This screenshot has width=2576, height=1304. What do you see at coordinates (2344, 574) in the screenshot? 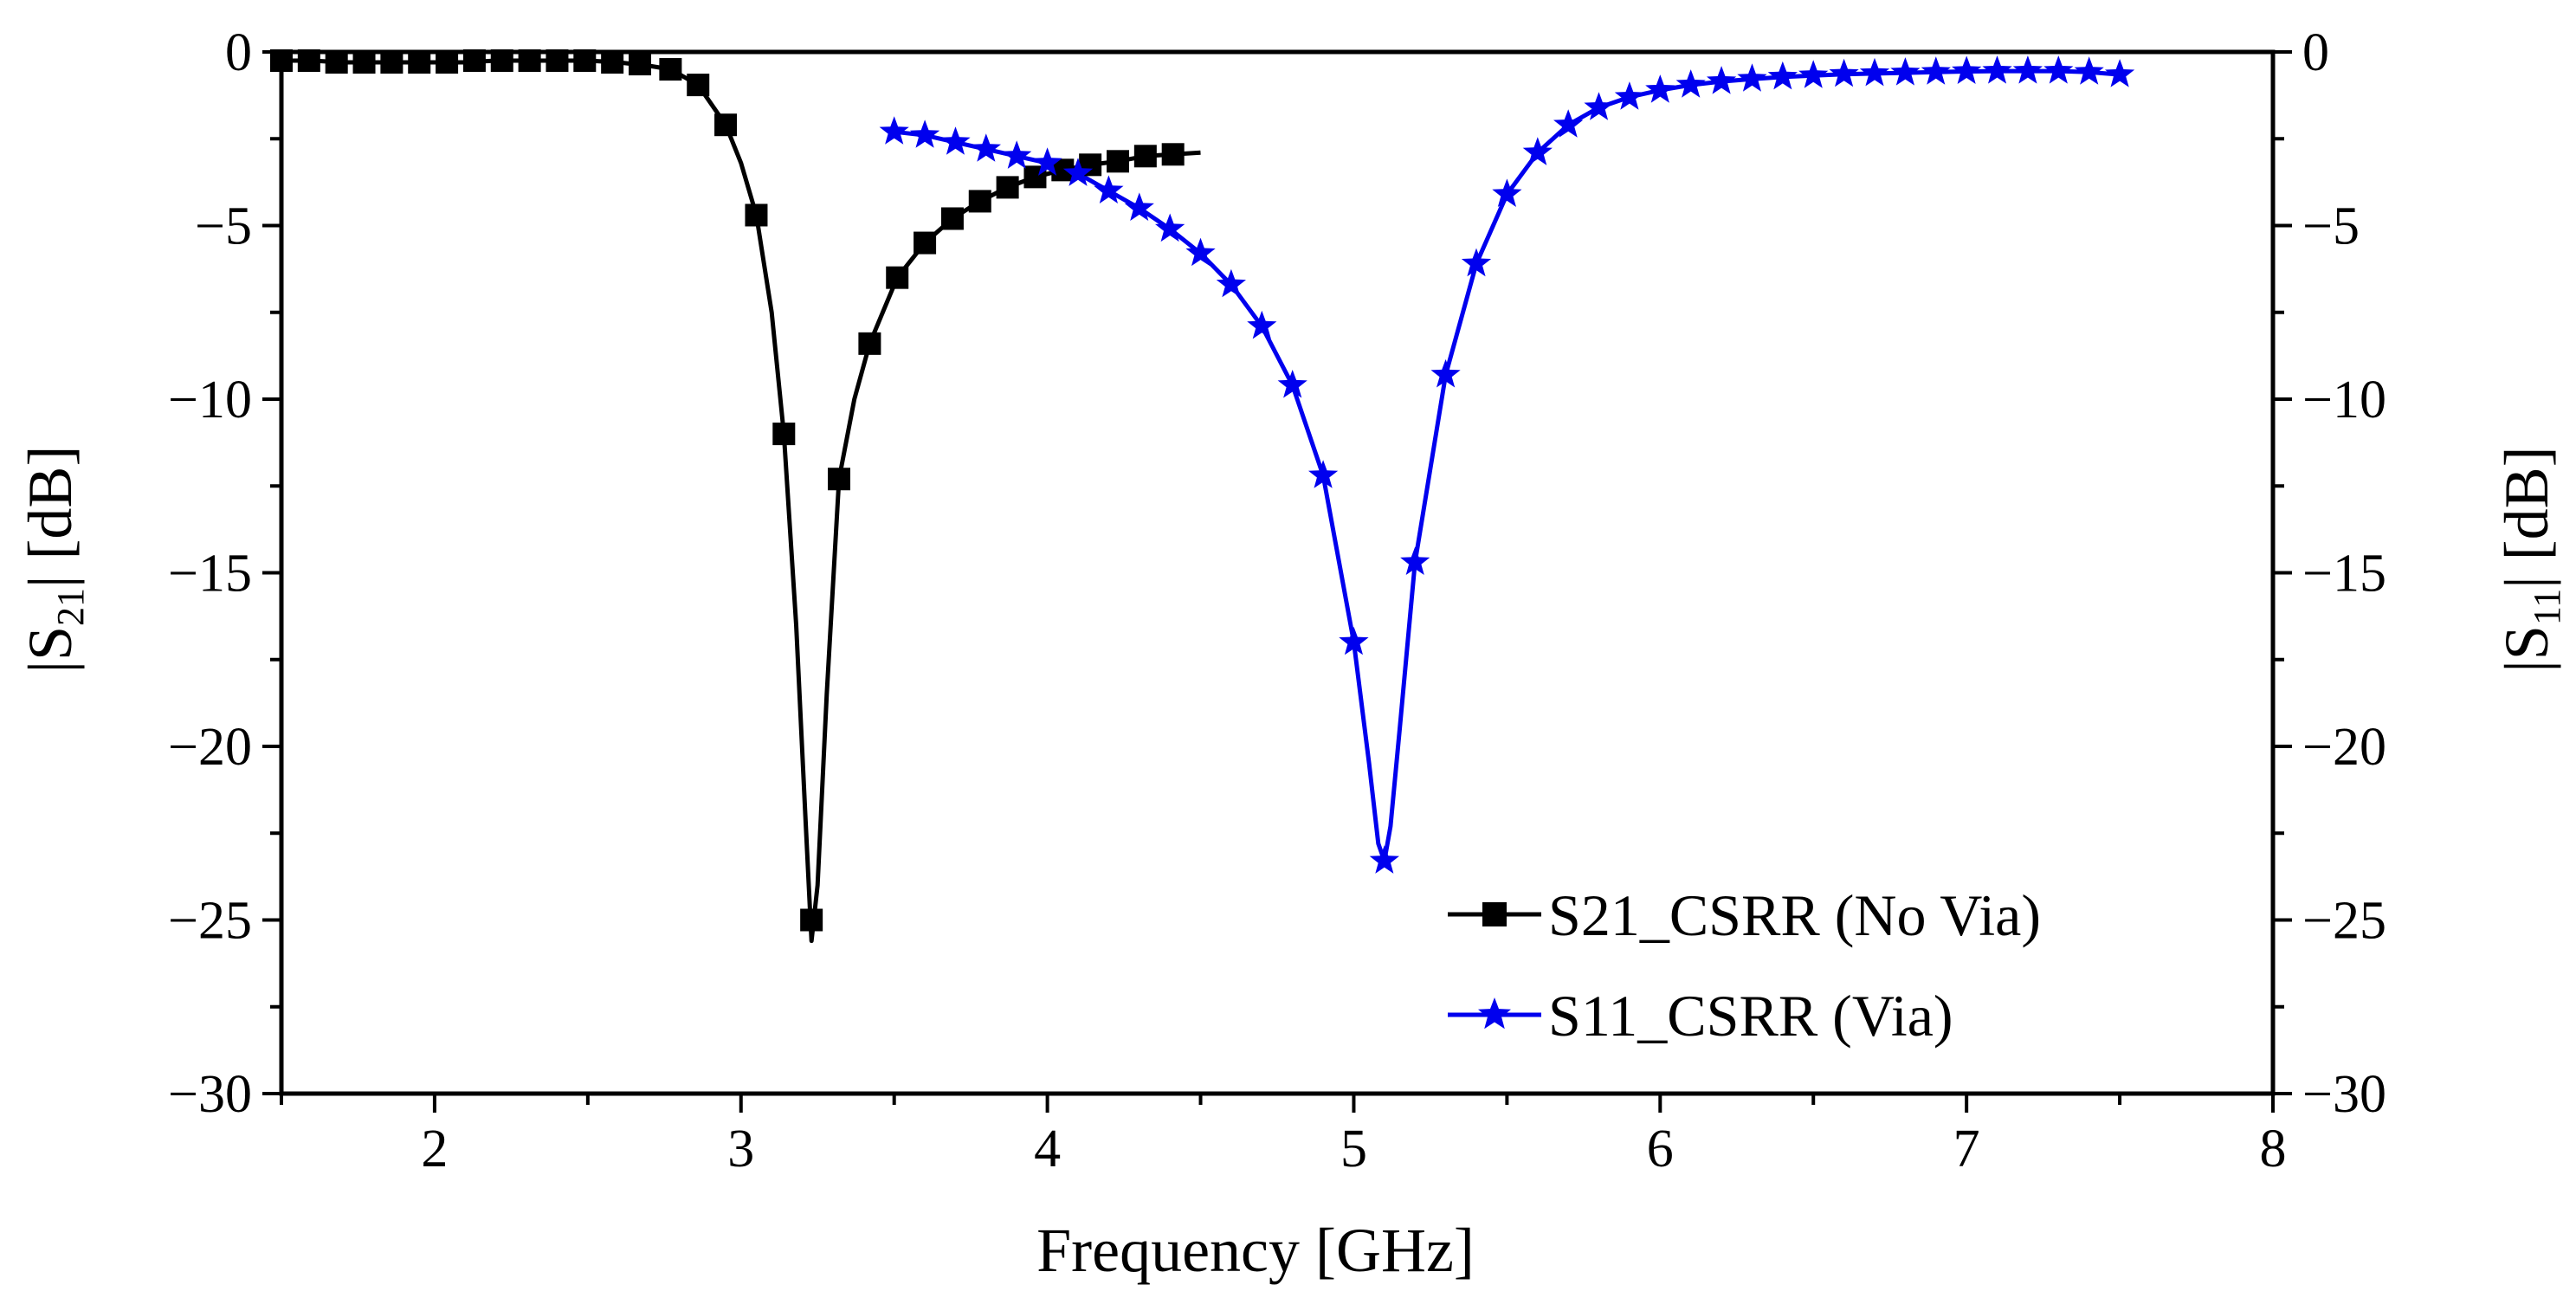
I see `y-tick-label-right: −15` at bounding box center [2344, 574].